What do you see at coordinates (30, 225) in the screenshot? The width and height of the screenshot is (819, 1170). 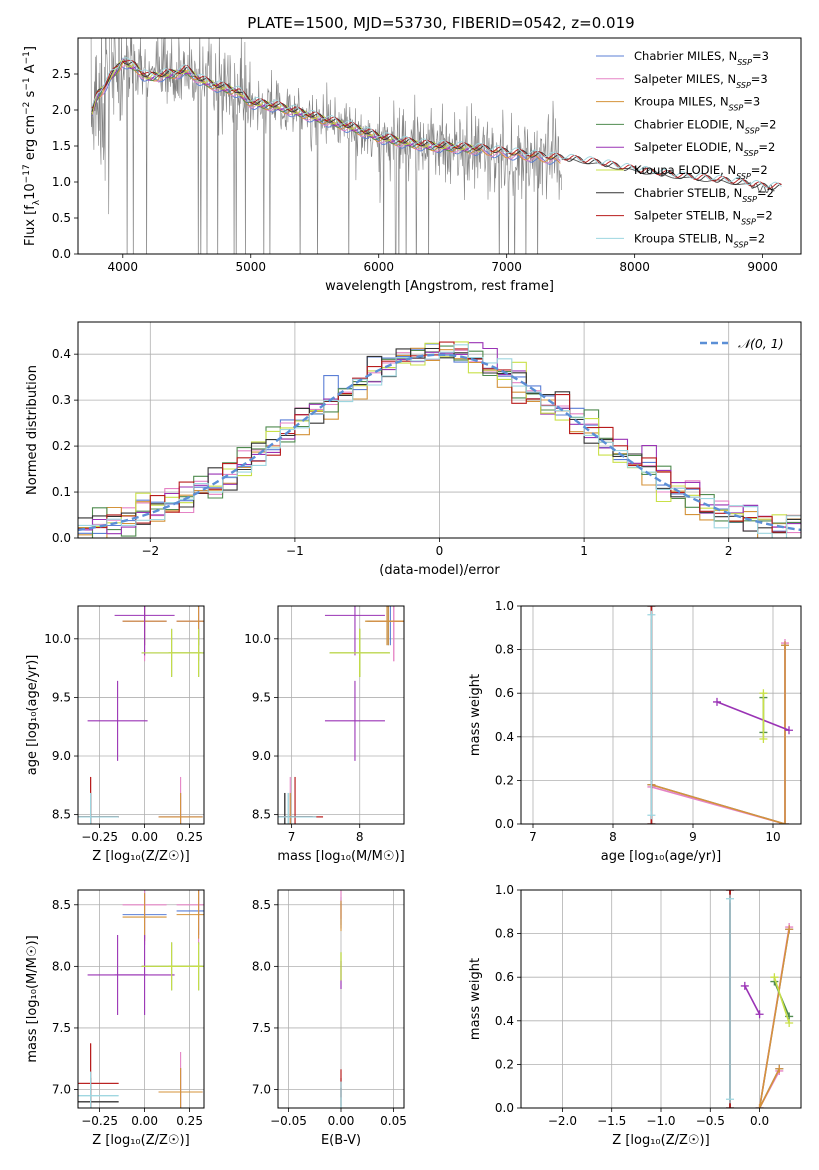 I see `y-label-part: Flux [f` at bounding box center [30, 225].